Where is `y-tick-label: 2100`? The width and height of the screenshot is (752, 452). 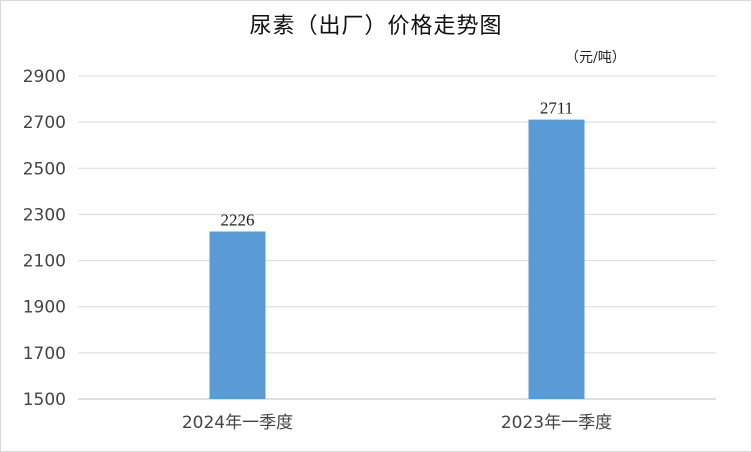 y-tick-label: 2100 is located at coordinates (44, 262).